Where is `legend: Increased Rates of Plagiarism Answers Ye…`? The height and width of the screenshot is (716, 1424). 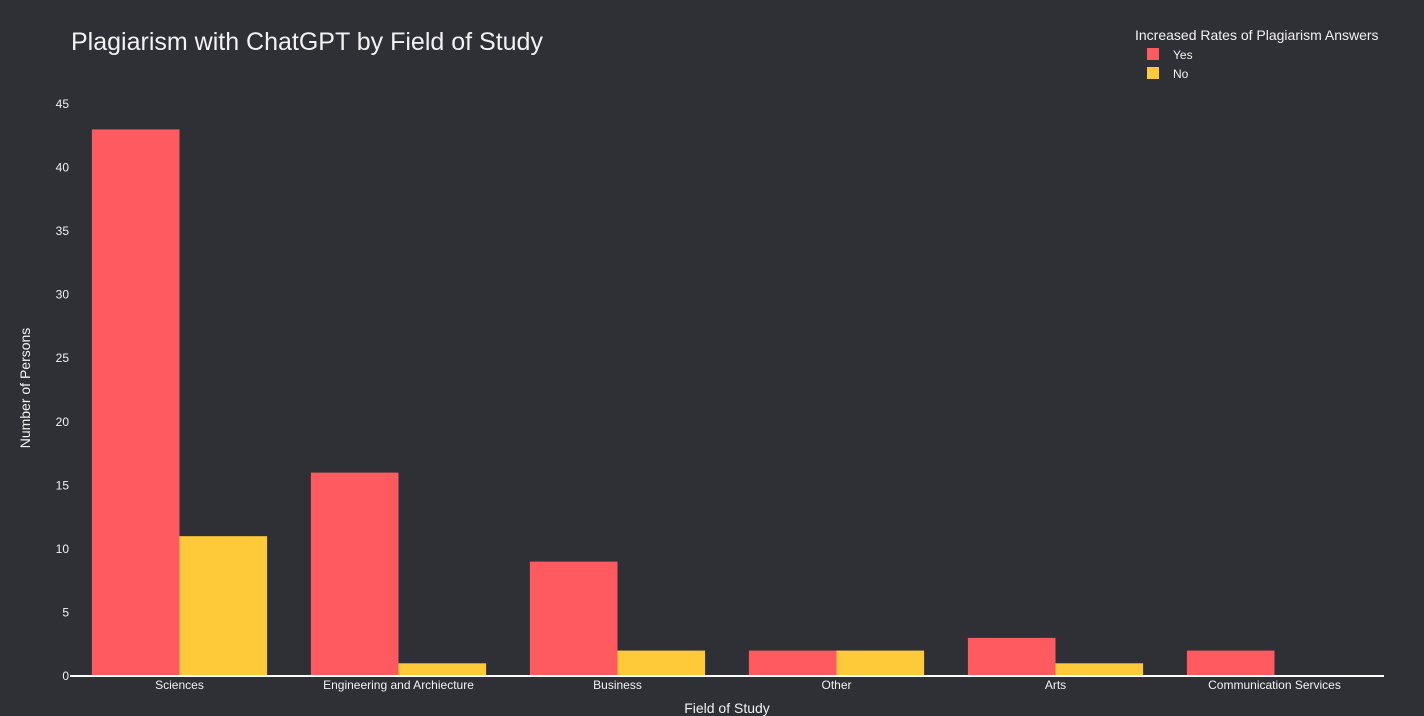
legend: Increased Rates of Plagiarism Answers Ye… is located at coordinates (1257, 54).